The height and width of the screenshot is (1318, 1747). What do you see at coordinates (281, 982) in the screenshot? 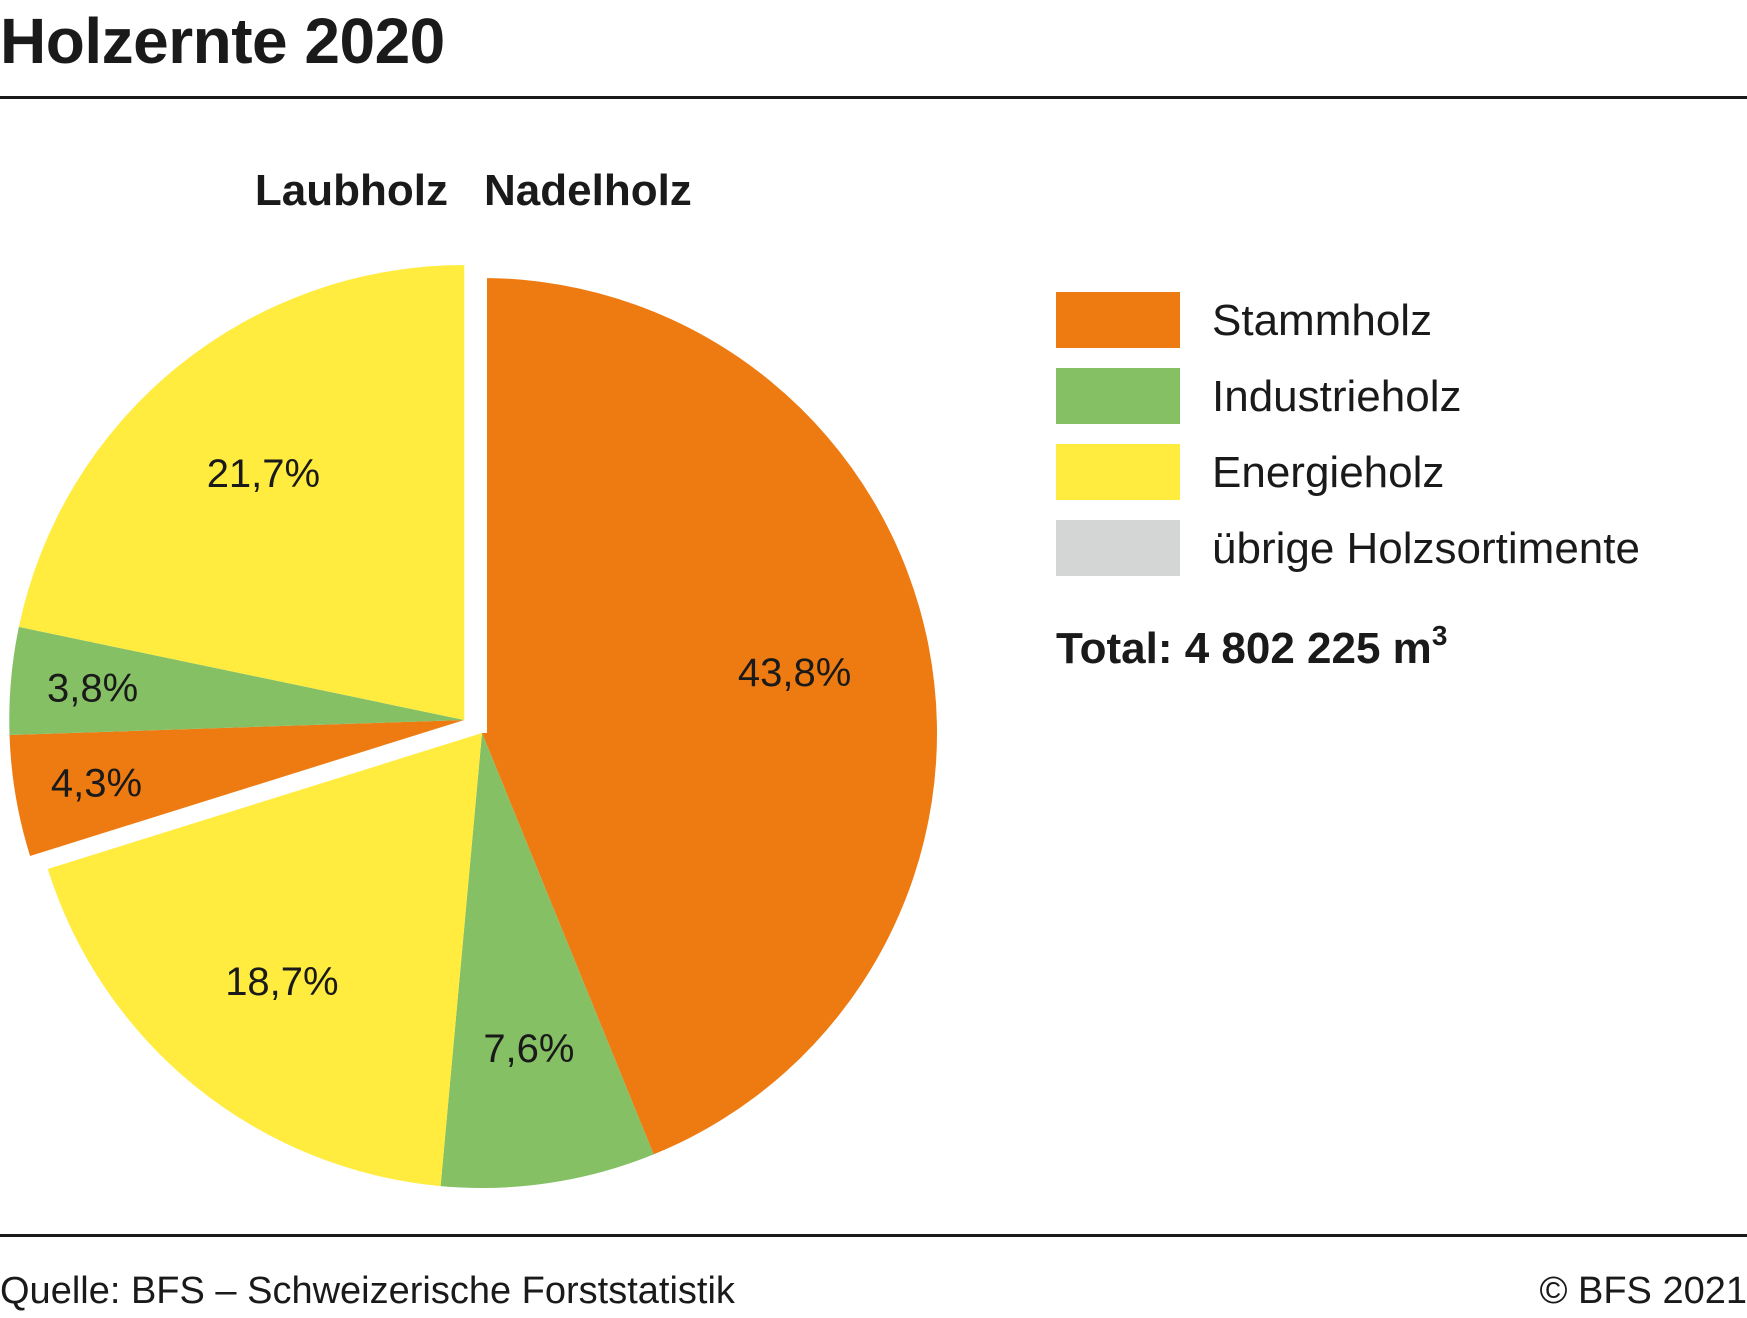
I see `pie-slice-label: 18,7%` at bounding box center [281, 982].